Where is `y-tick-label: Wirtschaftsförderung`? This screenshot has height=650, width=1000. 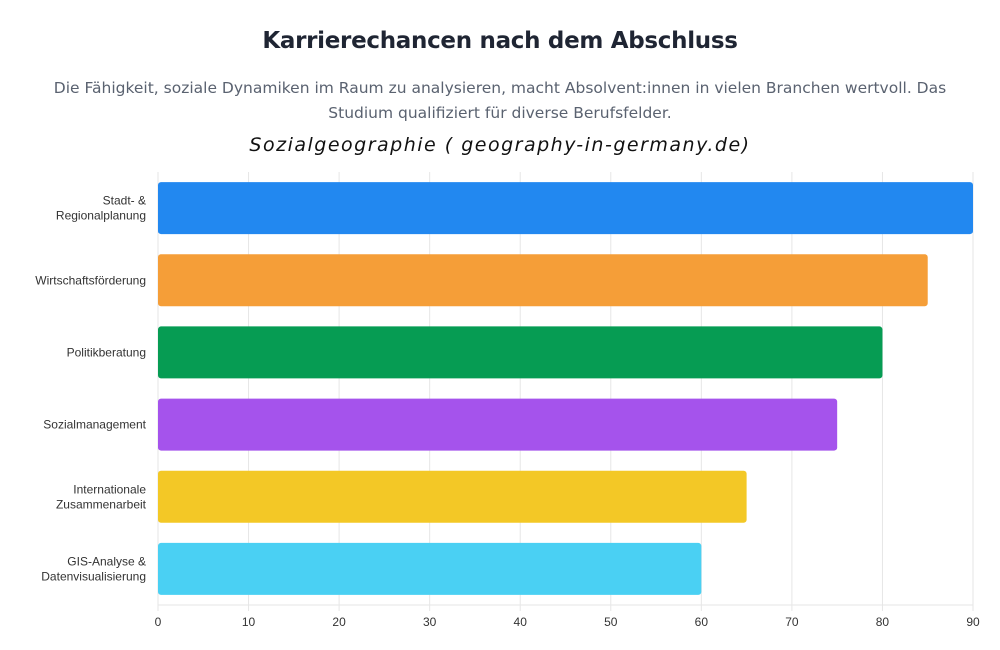 y-tick-label: Wirtschaftsförderung is located at coordinates (90, 280).